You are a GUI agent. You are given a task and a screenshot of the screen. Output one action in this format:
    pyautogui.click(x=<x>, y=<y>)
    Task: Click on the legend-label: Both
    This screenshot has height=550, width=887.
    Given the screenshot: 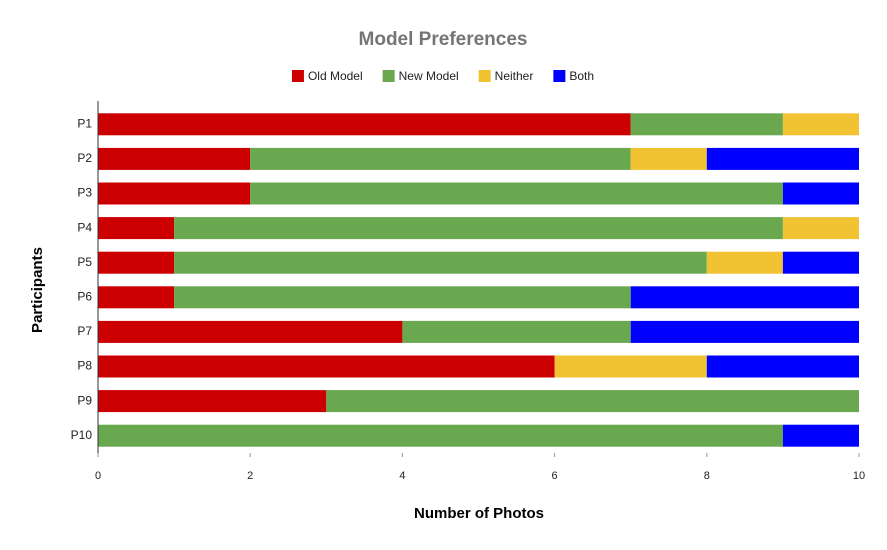 What is the action you would take?
    pyautogui.click(x=581, y=76)
    